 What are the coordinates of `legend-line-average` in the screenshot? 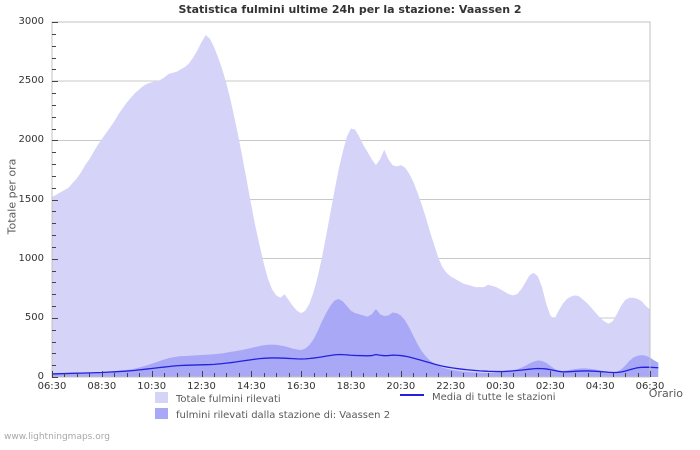 It's located at (412, 395).